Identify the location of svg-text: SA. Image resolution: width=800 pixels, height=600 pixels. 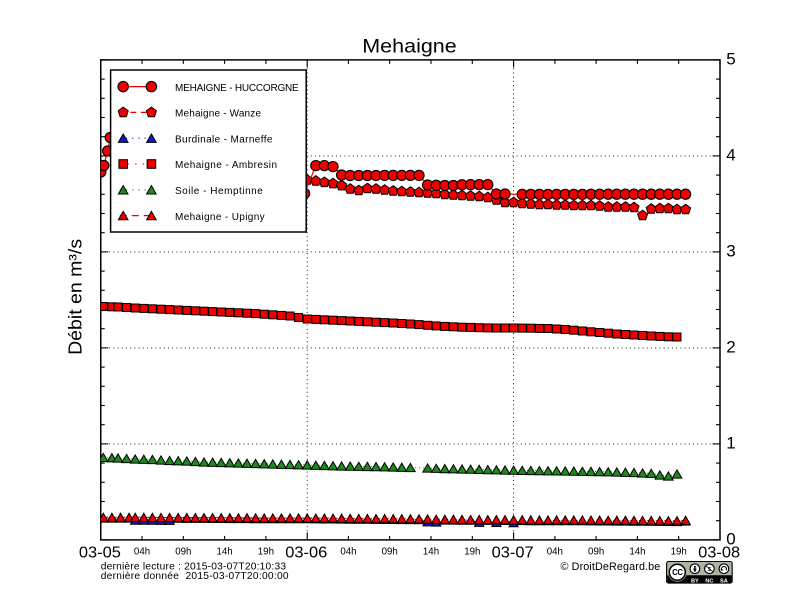
(724, 582).